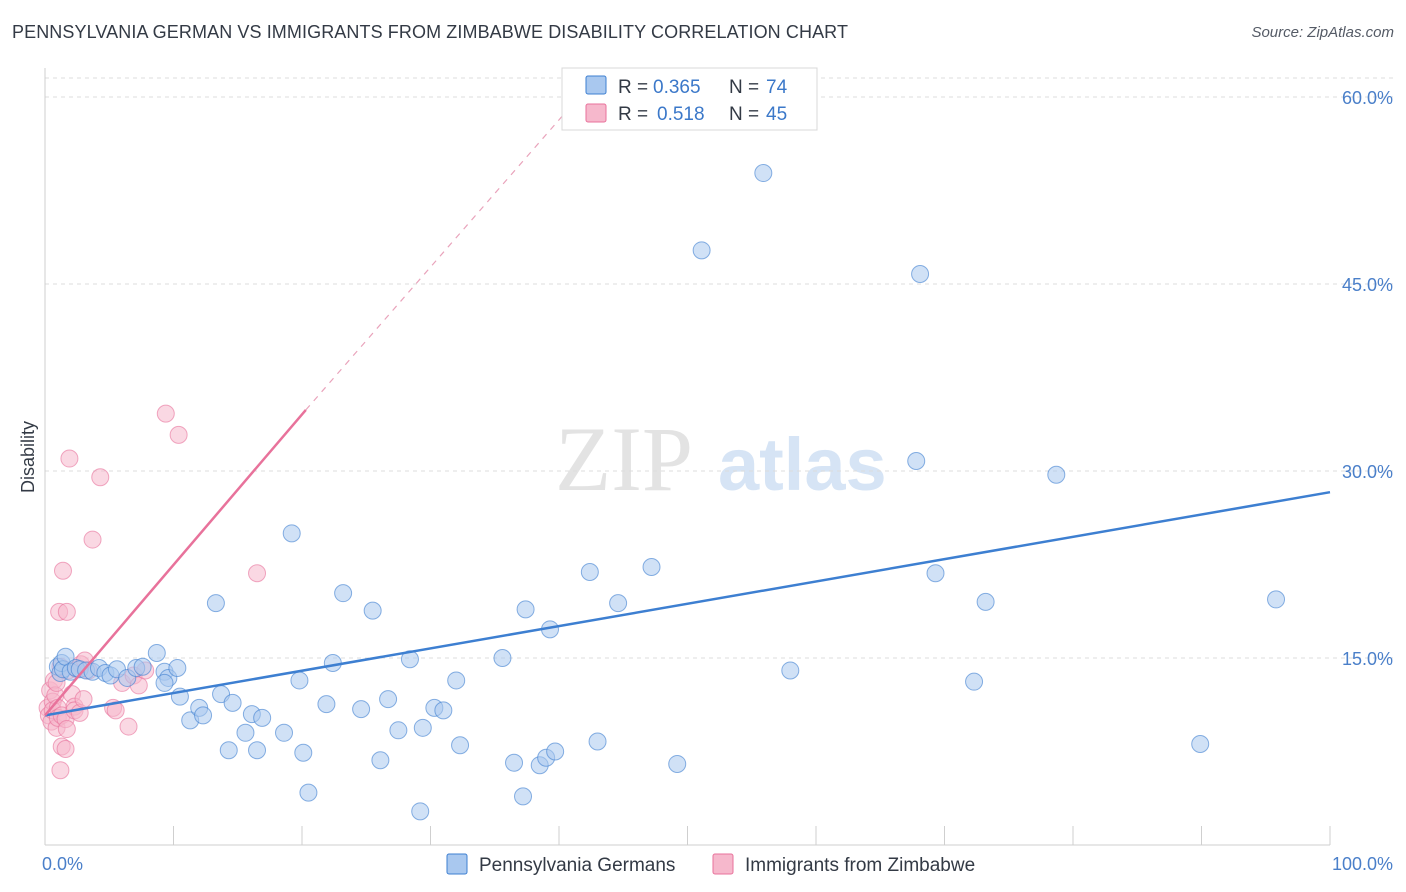 The image size is (1406, 892). What do you see at coordinates (1367, 285) in the screenshot?
I see `y-tick-label: 45.0%` at bounding box center [1367, 285].